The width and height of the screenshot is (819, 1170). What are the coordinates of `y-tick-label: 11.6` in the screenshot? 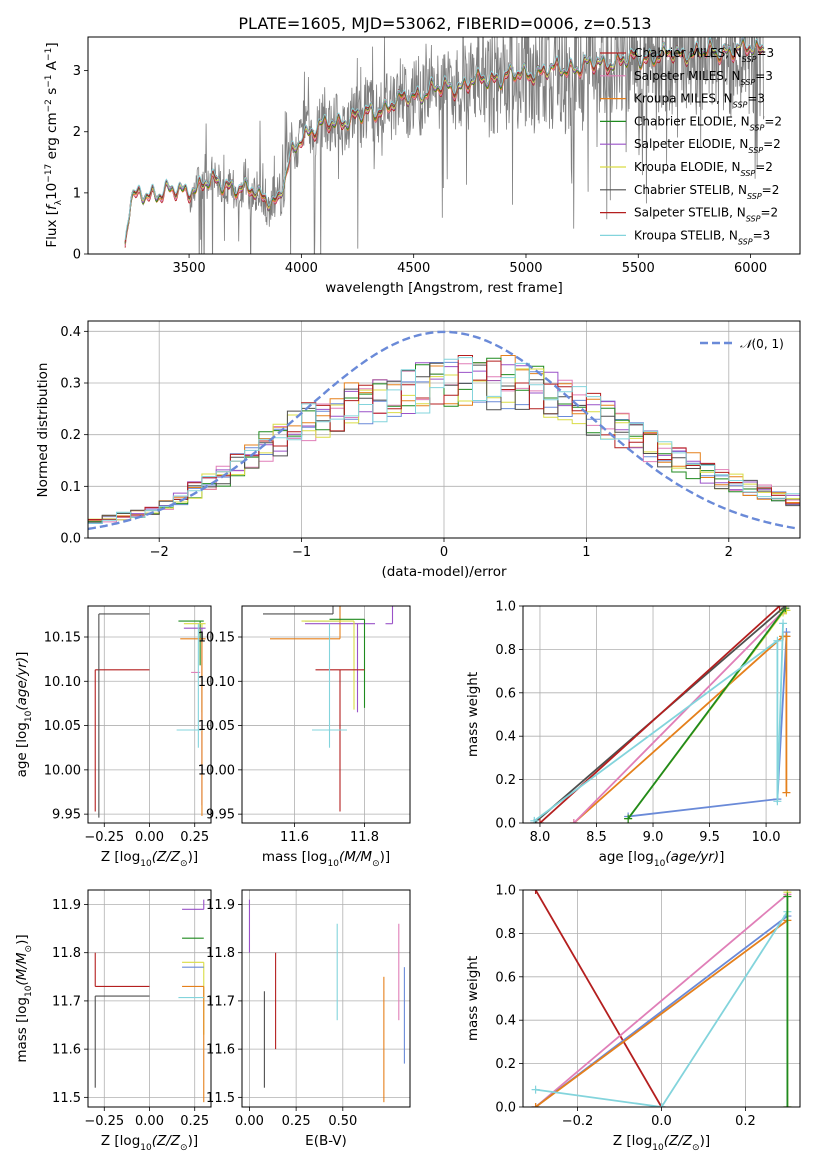 It's located at (220, 1050).